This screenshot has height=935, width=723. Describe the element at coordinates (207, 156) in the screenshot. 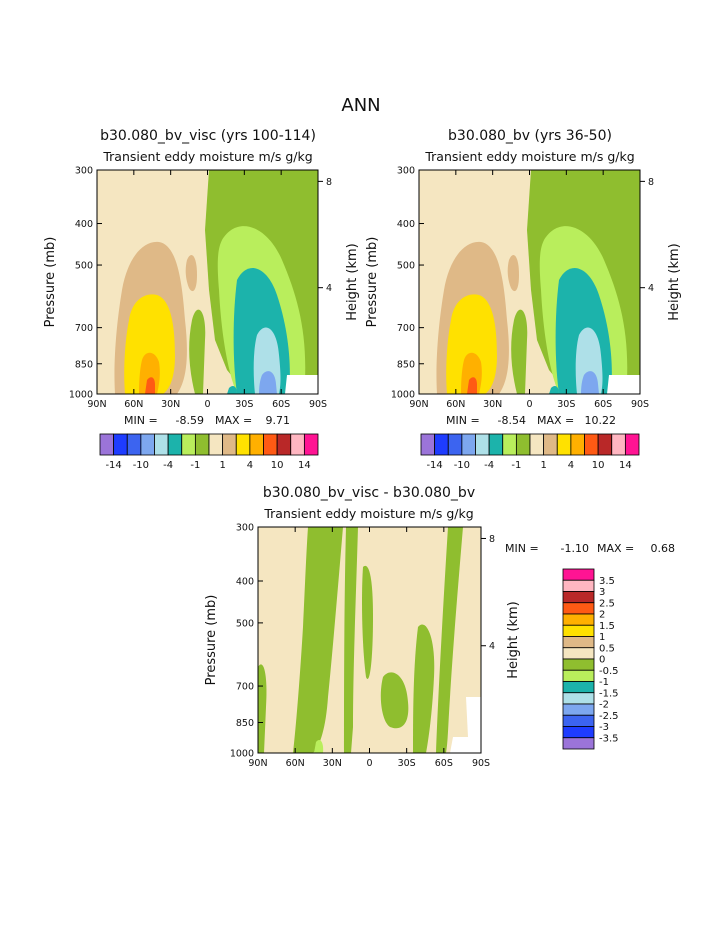

I see `chart-1-subtitle: Transient eddy moisture m/s g/kg` at that location.